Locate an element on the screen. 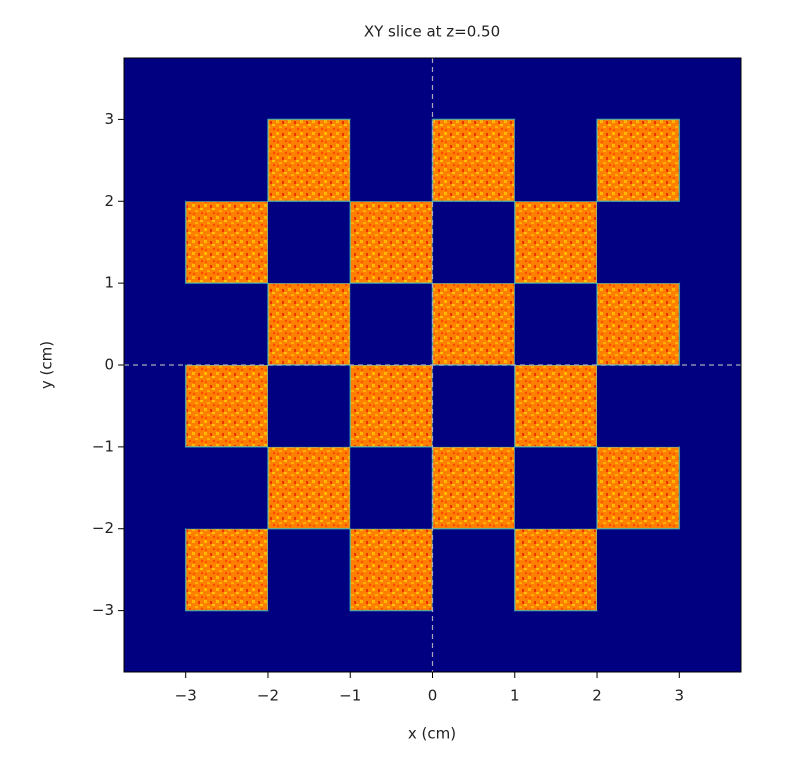 This screenshot has width=798, height=774. y-axis-label: y (cm) is located at coordinates (47, 365).